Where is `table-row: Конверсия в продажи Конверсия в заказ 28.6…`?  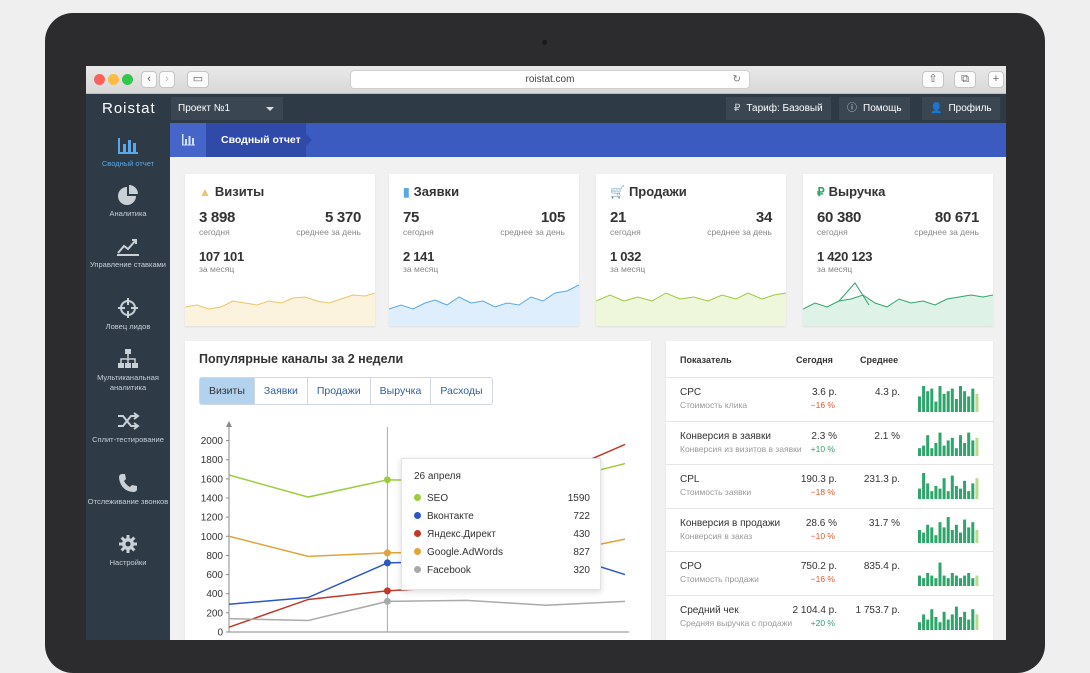
table-row: Конверсия в продажи Конверсия в заказ 28.6… is located at coordinates (829, 529).